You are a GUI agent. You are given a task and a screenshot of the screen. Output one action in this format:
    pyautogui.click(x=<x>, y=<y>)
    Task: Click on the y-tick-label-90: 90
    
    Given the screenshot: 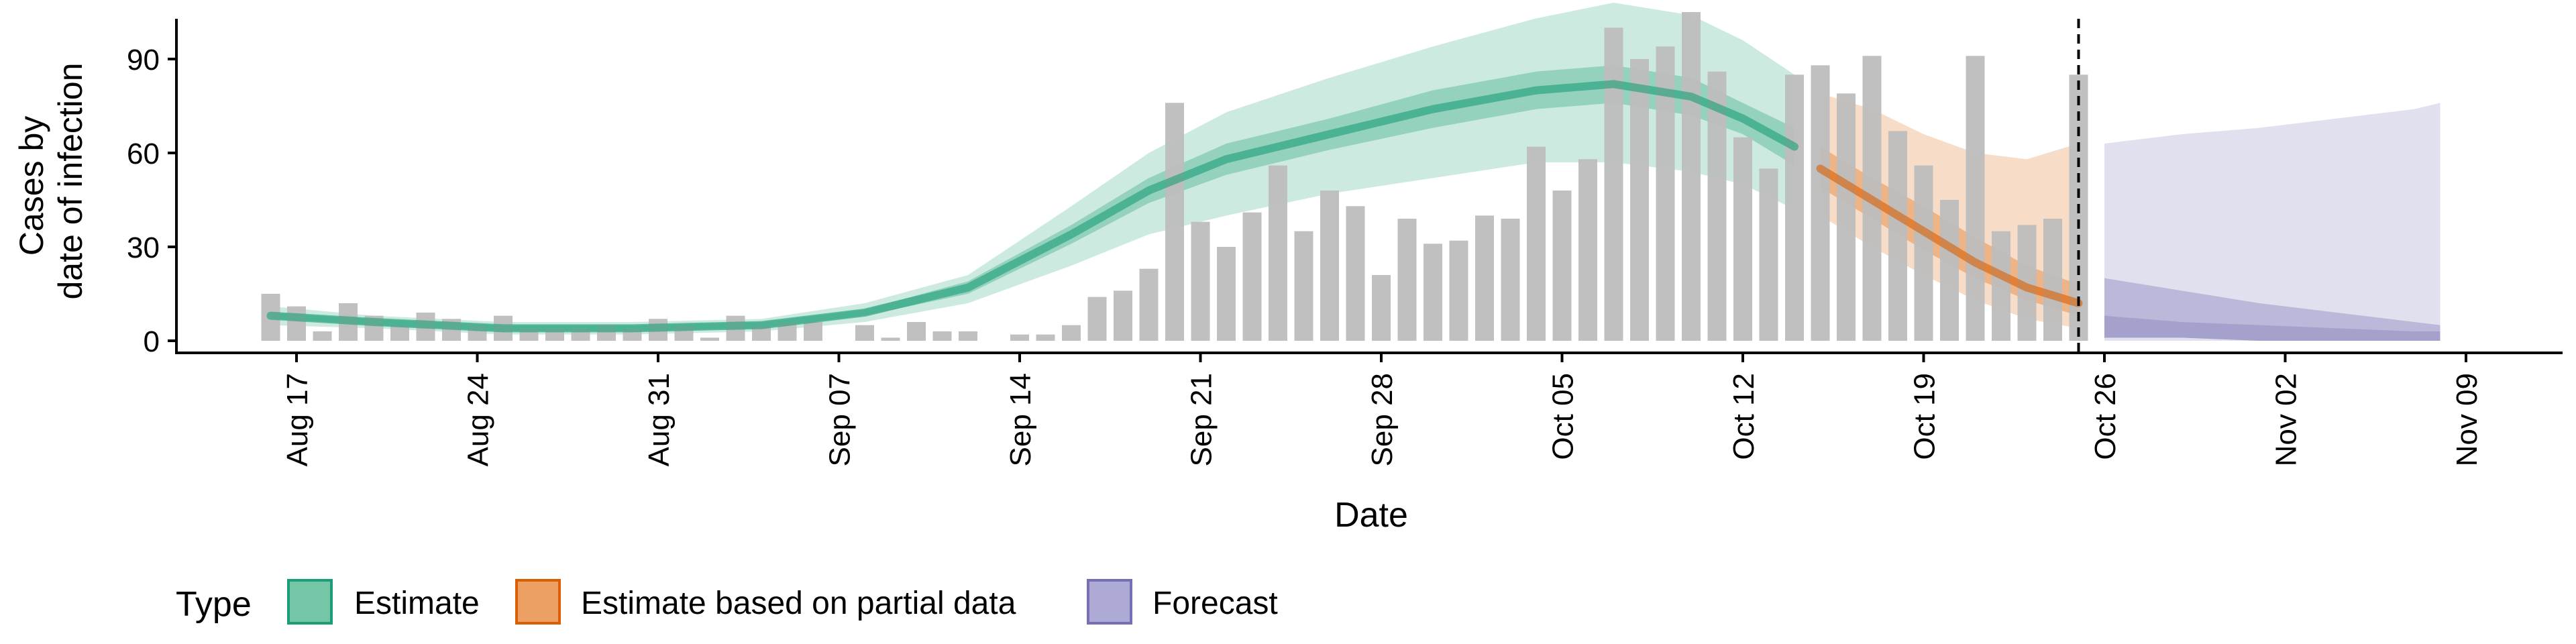 What is the action you would take?
    pyautogui.click(x=143, y=60)
    